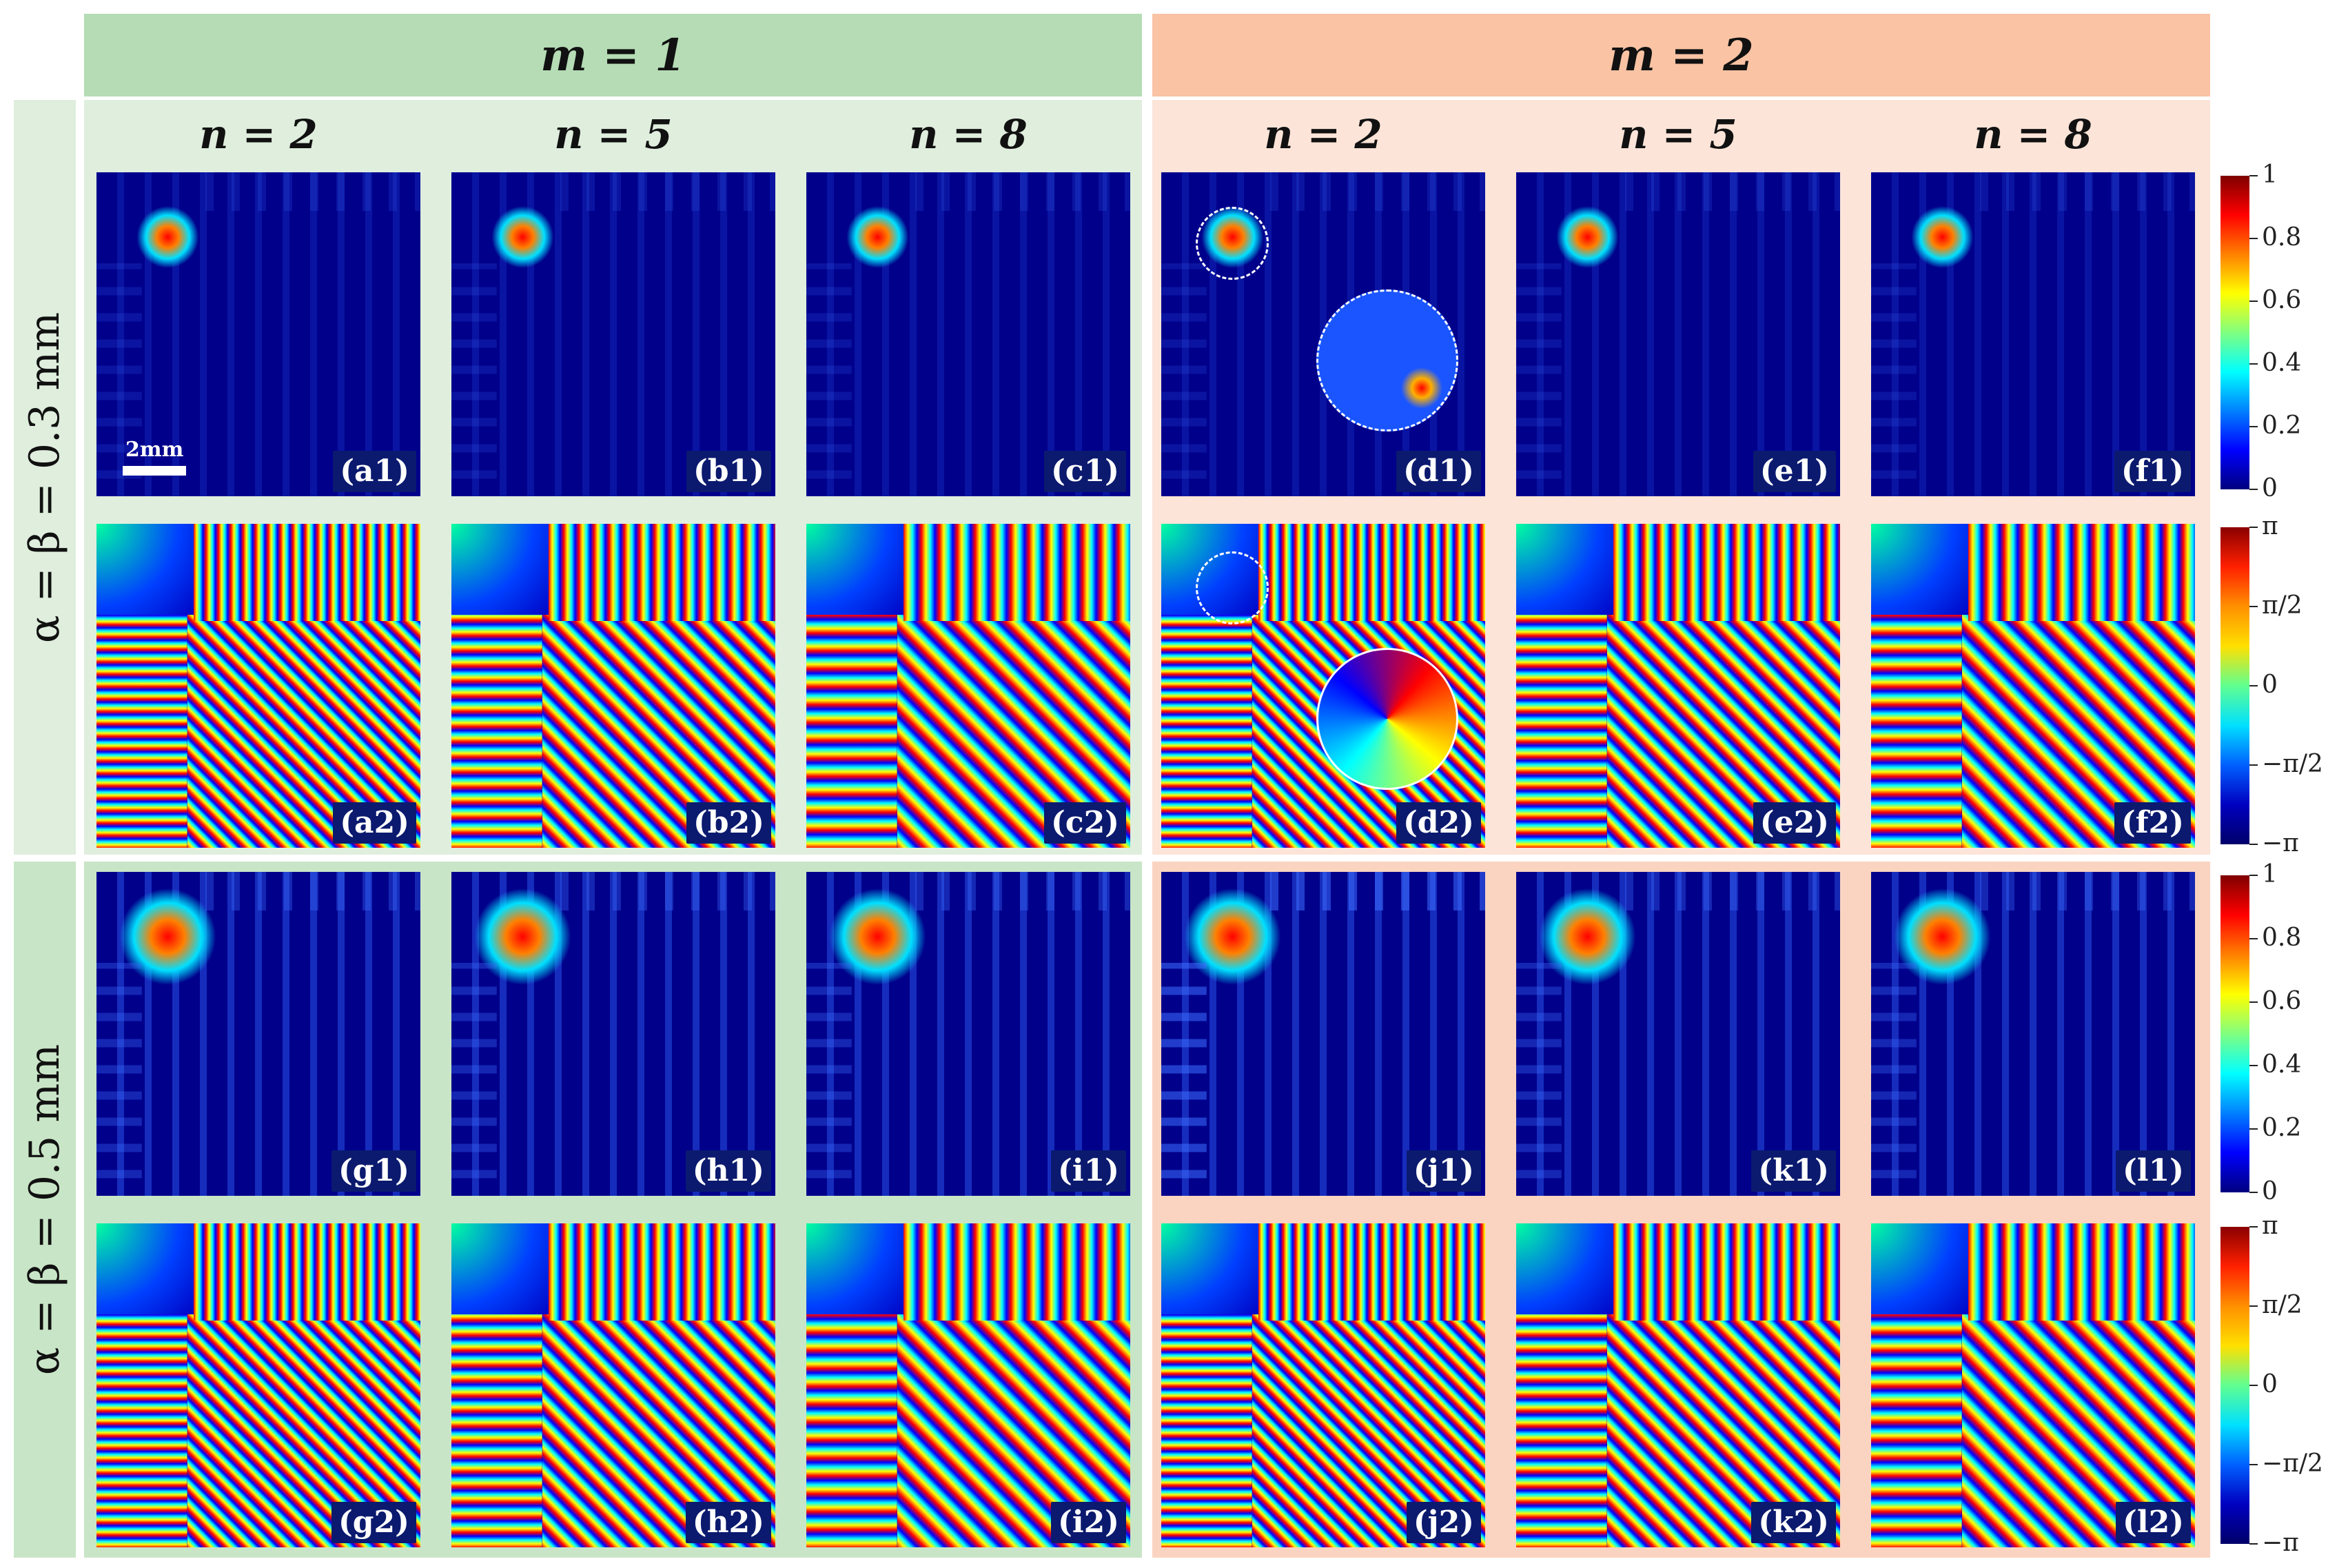  What do you see at coordinates (373, 1522) in the screenshot?
I see `panel-label: (g2)` at bounding box center [373, 1522].